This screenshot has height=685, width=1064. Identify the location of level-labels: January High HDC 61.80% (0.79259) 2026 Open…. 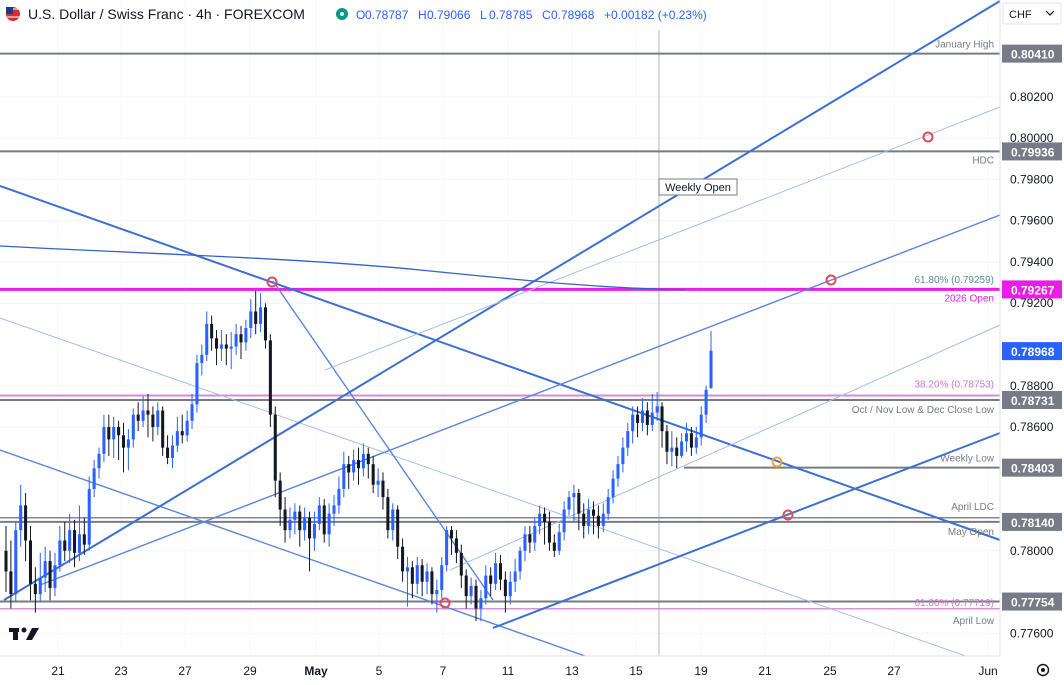
(923, 333).